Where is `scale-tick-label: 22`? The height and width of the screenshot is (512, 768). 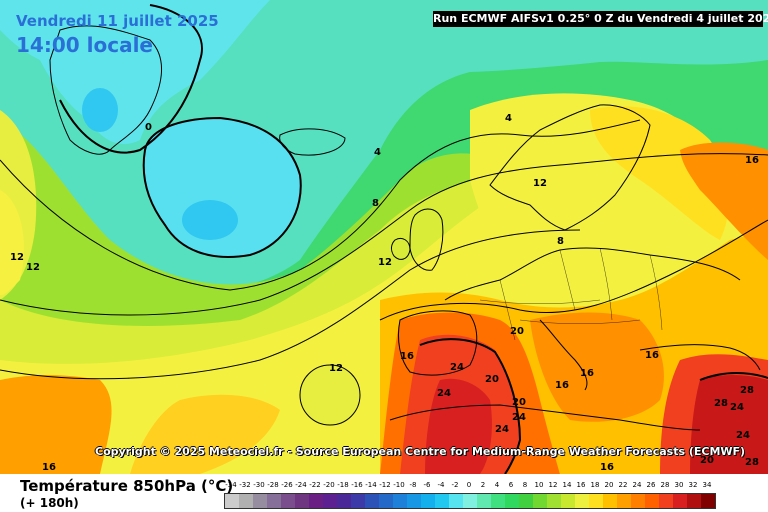
scale-tick-label: 22 is located at coordinates (623, 485).